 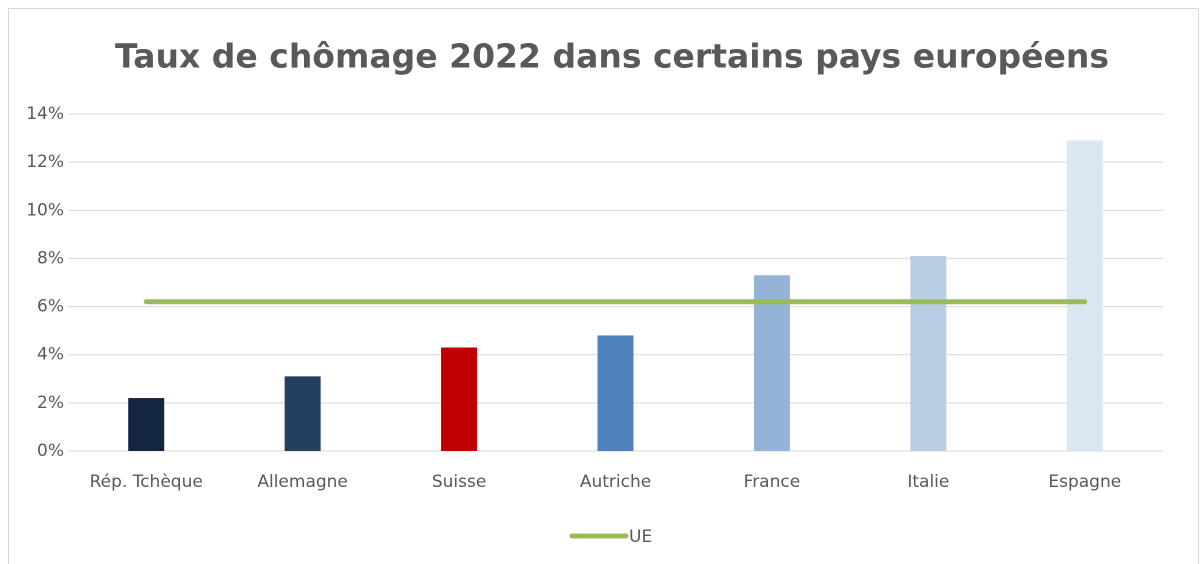 What do you see at coordinates (459, 482) in the screenshot?
I see `x-tick-label: Suisse` at bounding box center [459, 482].